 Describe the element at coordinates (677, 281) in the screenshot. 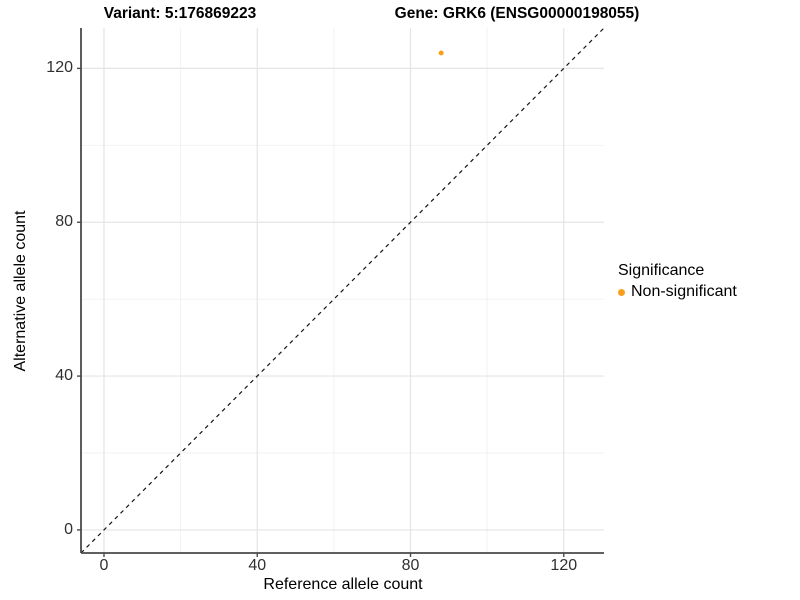

I see `legend: Significance Non-significant` at that location.